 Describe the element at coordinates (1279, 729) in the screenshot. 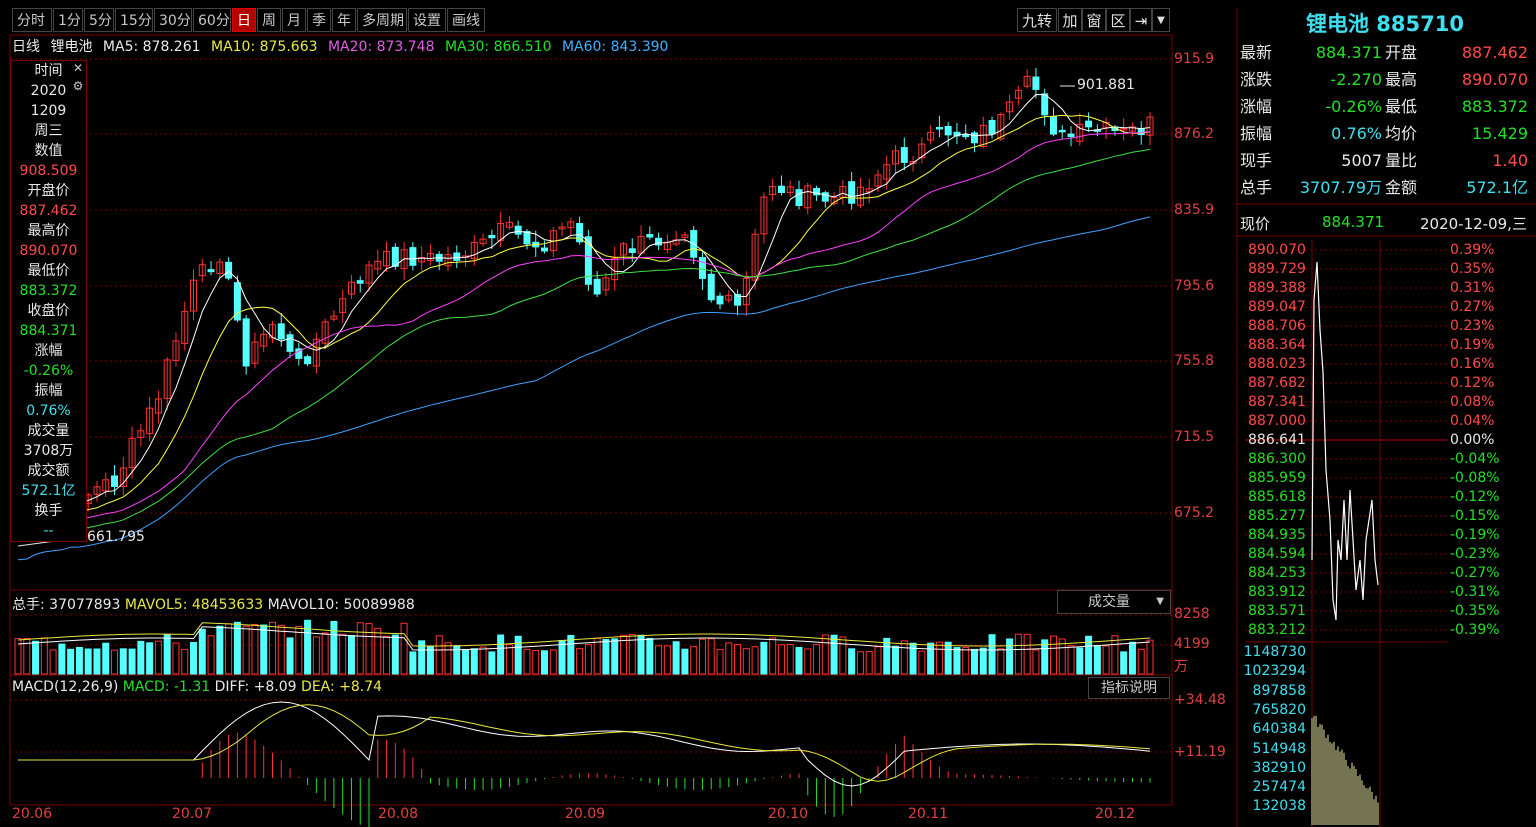

I see `intraday-vol-tick-4: 640384` at that location.